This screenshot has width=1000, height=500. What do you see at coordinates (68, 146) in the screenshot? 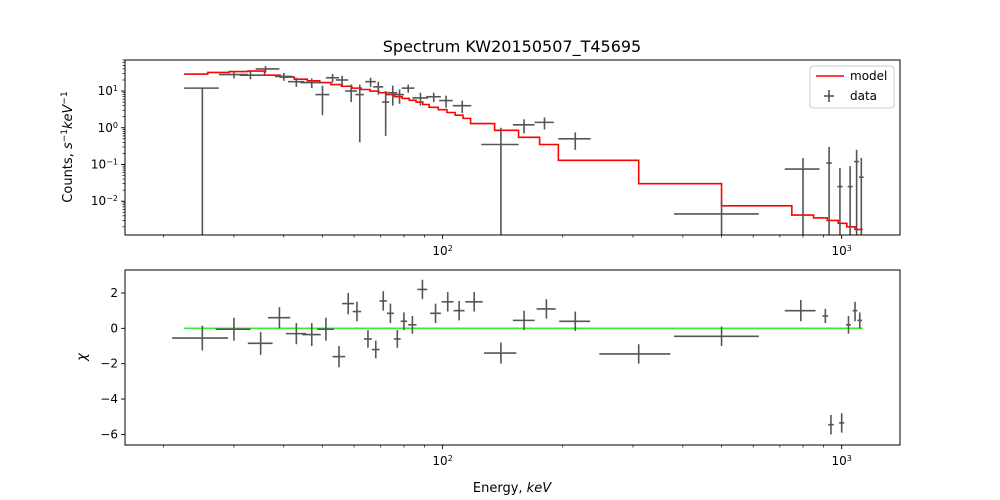
I see `spectrum-y-axis-label: Counts, s−1keV−1` at bounding box center [68, 146].